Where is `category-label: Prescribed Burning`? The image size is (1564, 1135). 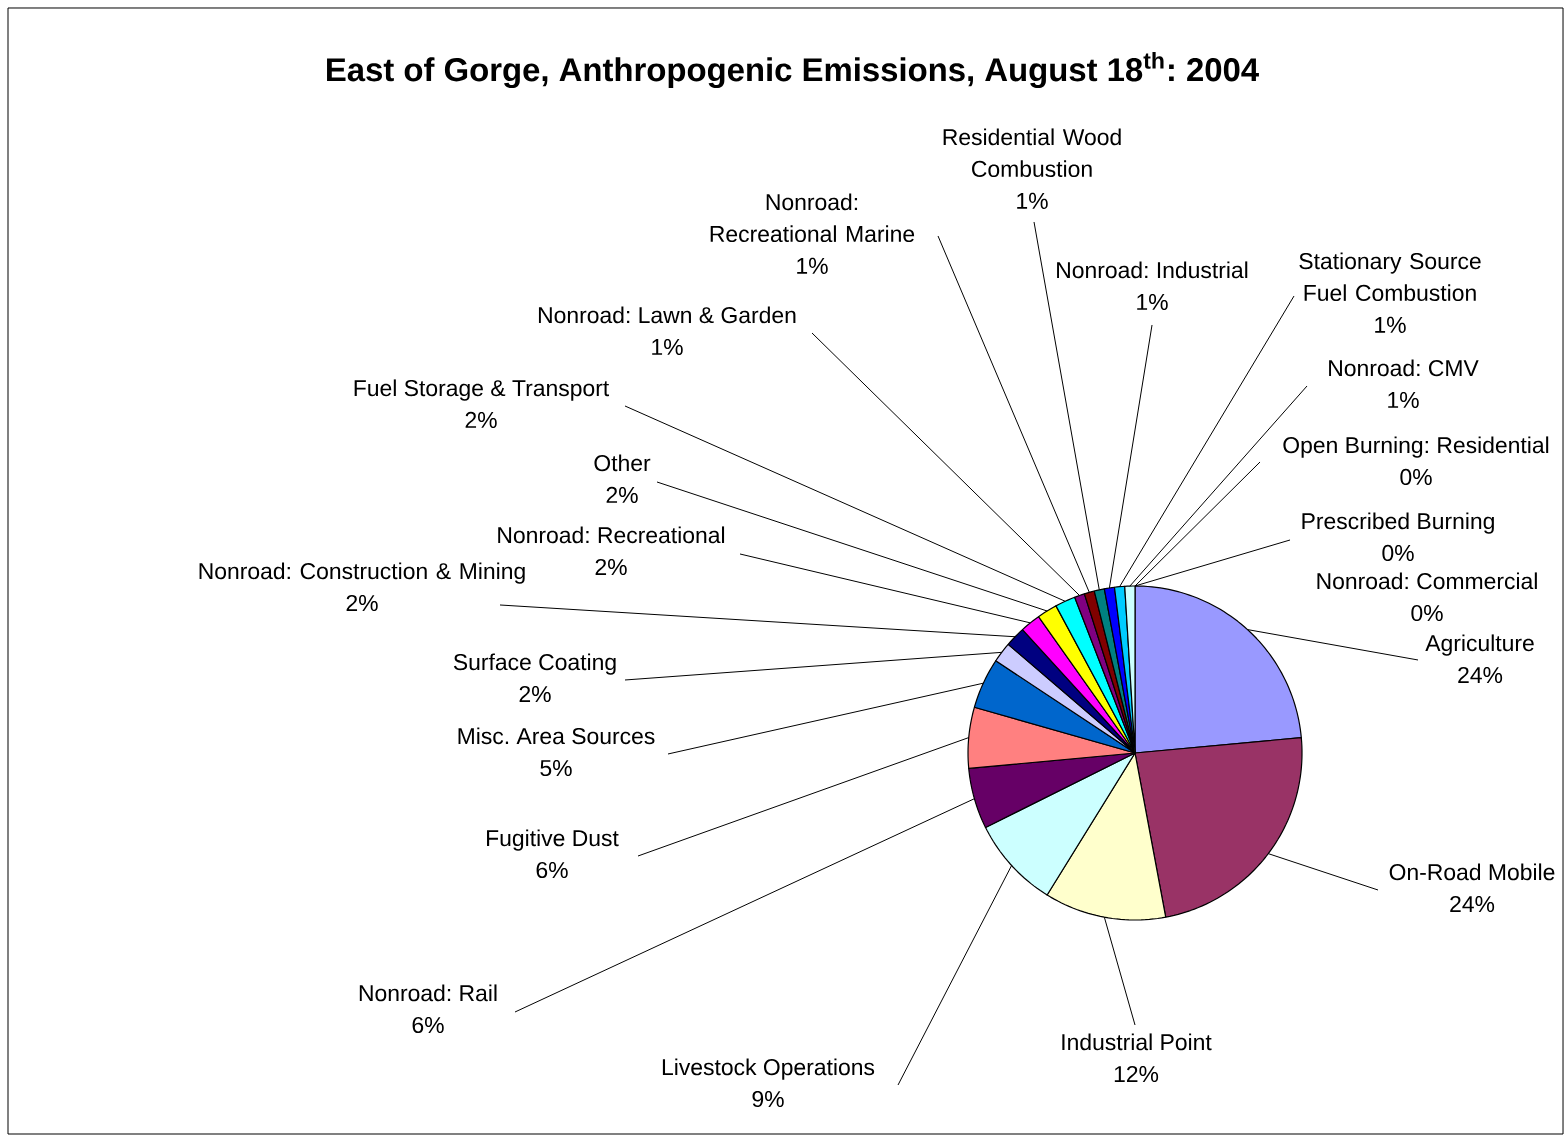
category-label: Prescribed Burning is located at coordinates (1398, 523).